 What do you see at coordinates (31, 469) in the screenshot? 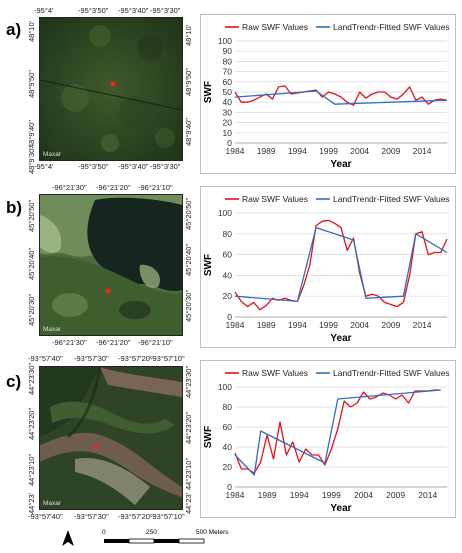
I see `map-c-left-coord-3: 44°23'10"` at bounding box center [31, 469].